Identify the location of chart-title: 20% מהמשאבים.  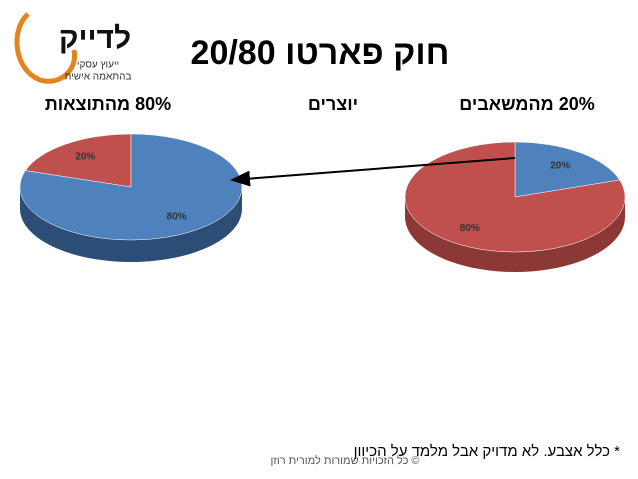
(527, 104).